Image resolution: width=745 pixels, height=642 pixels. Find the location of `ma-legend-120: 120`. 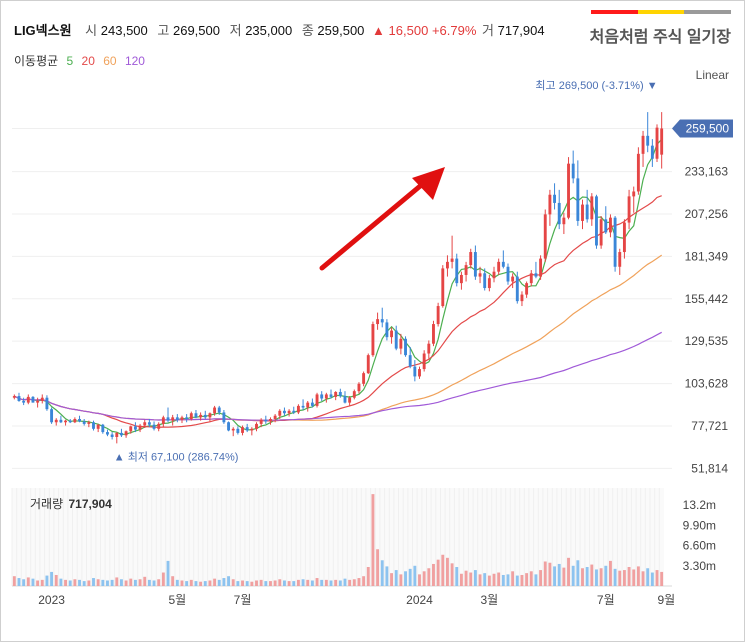

ma-legend-120: 120 is located at coordinates (134, 61).